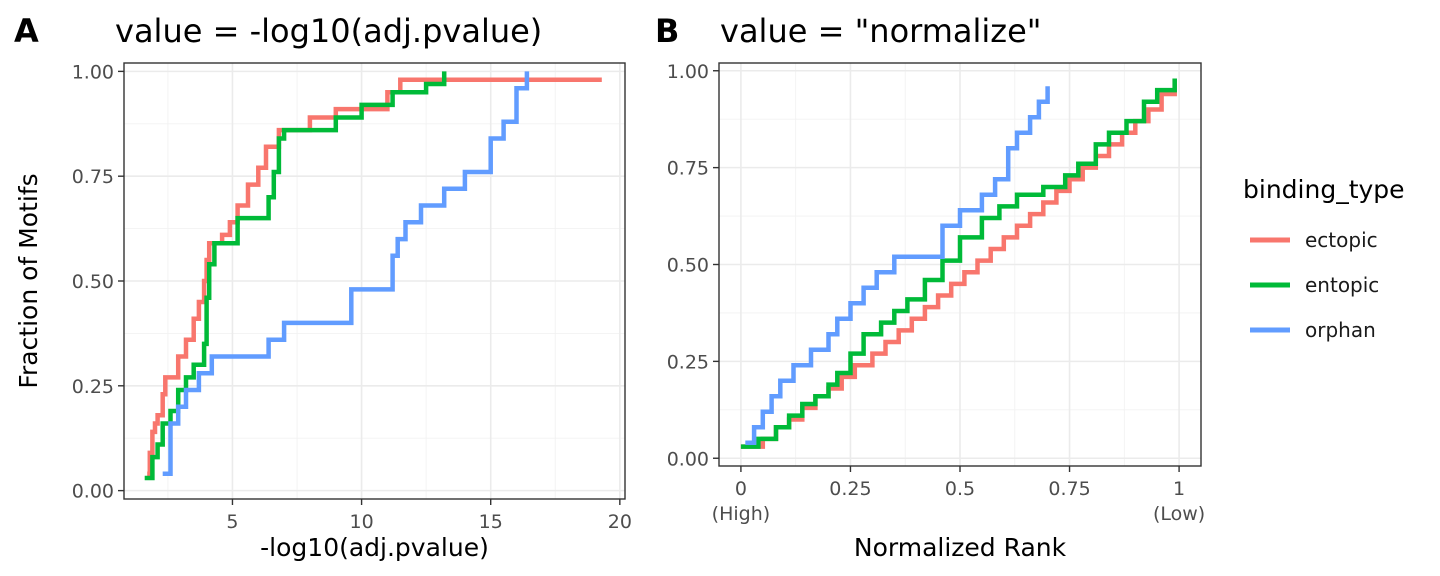 This screenshot has width=1440, height=576. Describe the element at coordinates (960, 489) in the screenshot. I see `x-tick-label: 0.5` at that location.